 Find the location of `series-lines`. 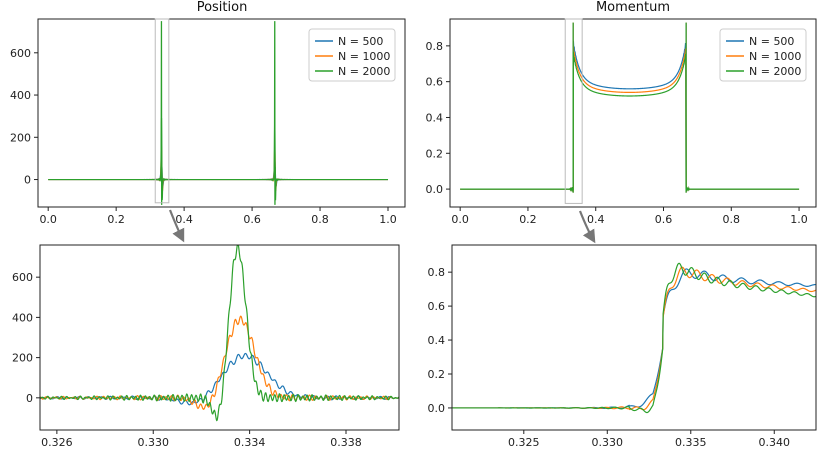

series-lines is located at coordinates (634, 338).